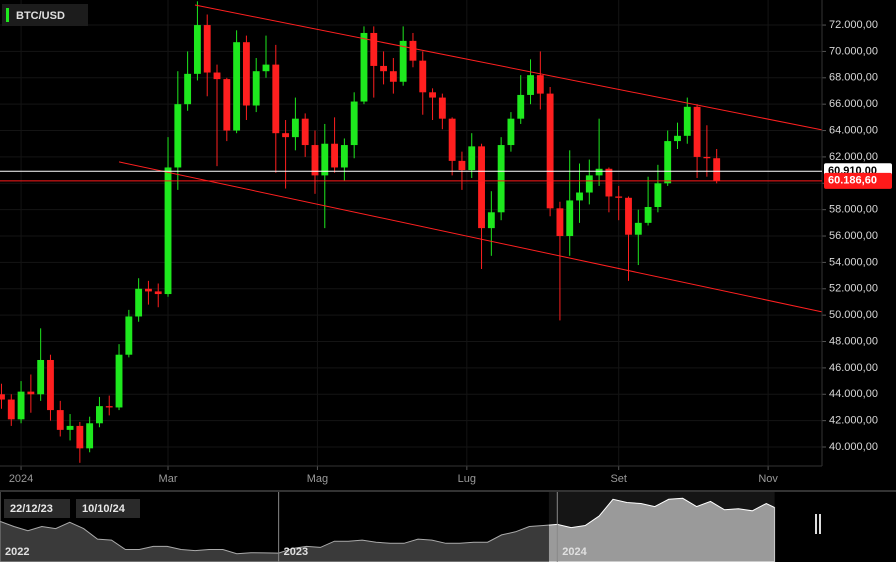 This screenshot has height=562, width=896. Describe the element at coordinates (618, 479) in the screenshot. I see `x-tick-label: Set` at that location.